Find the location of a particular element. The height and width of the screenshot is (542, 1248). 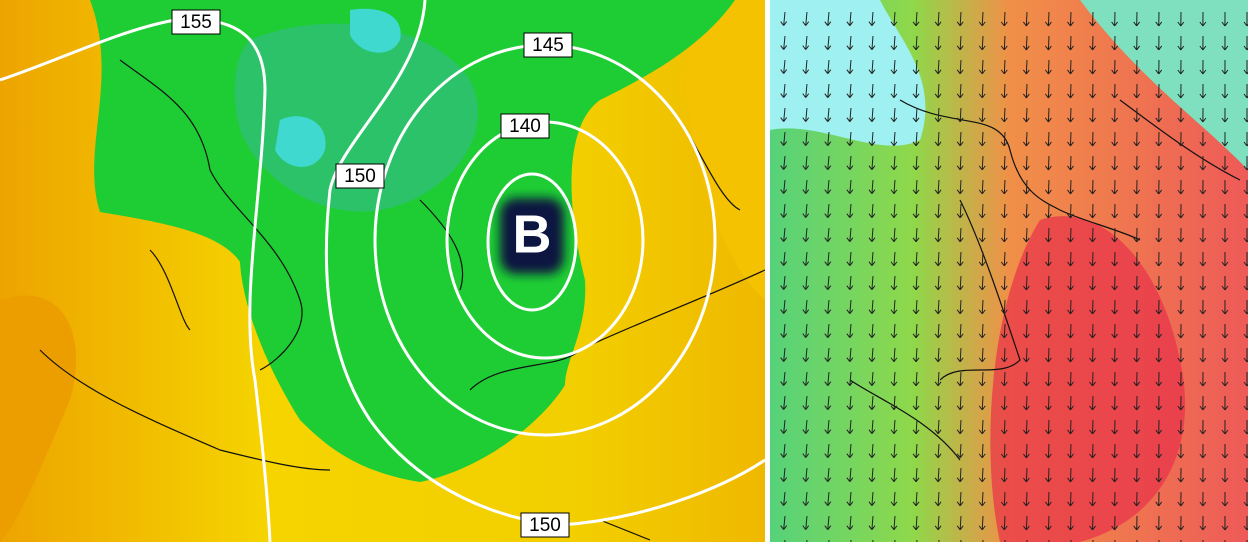

label-box is located at coordinates (360, 176).